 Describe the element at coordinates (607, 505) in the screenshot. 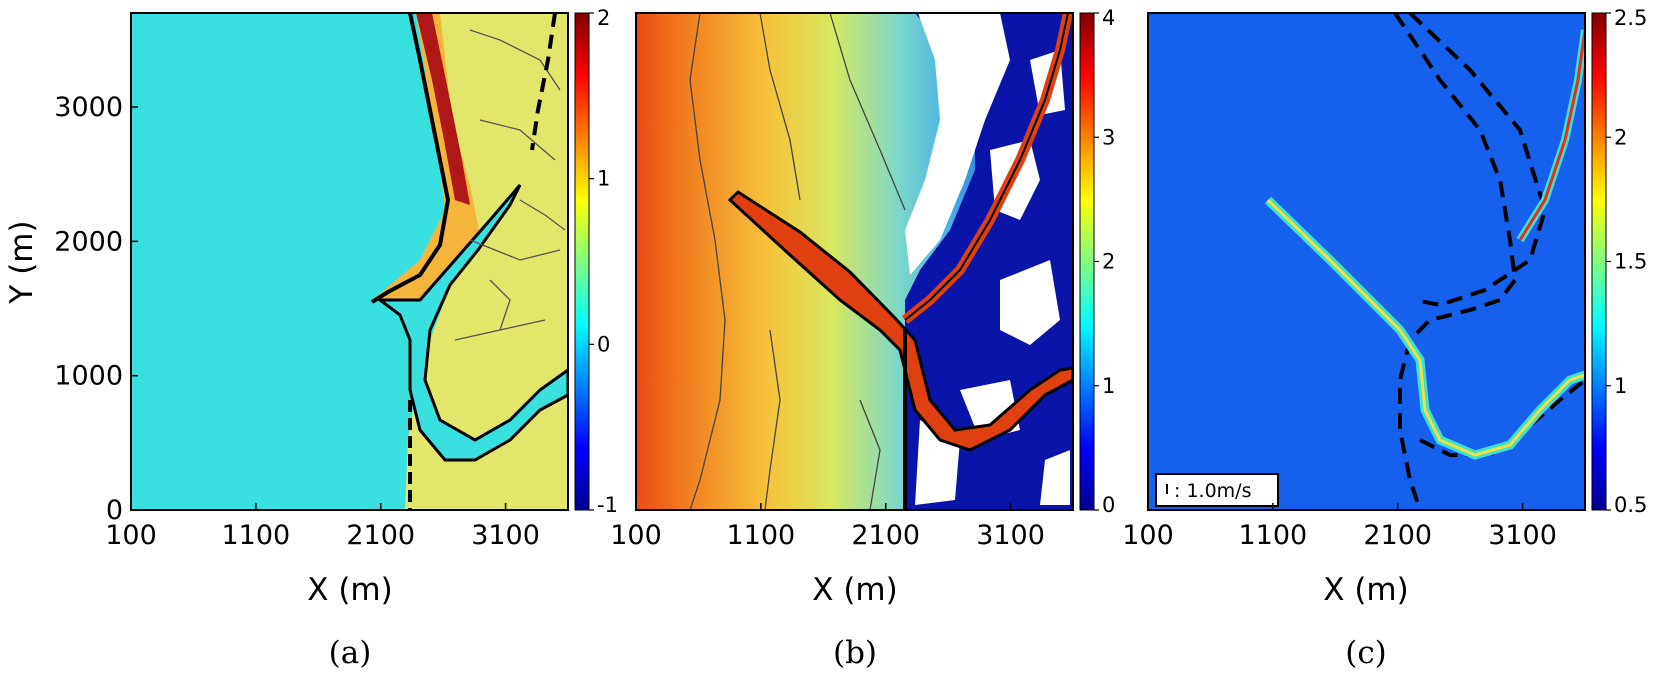

I see `panel-a-colorbar-tick-label-3: -1` at that location.